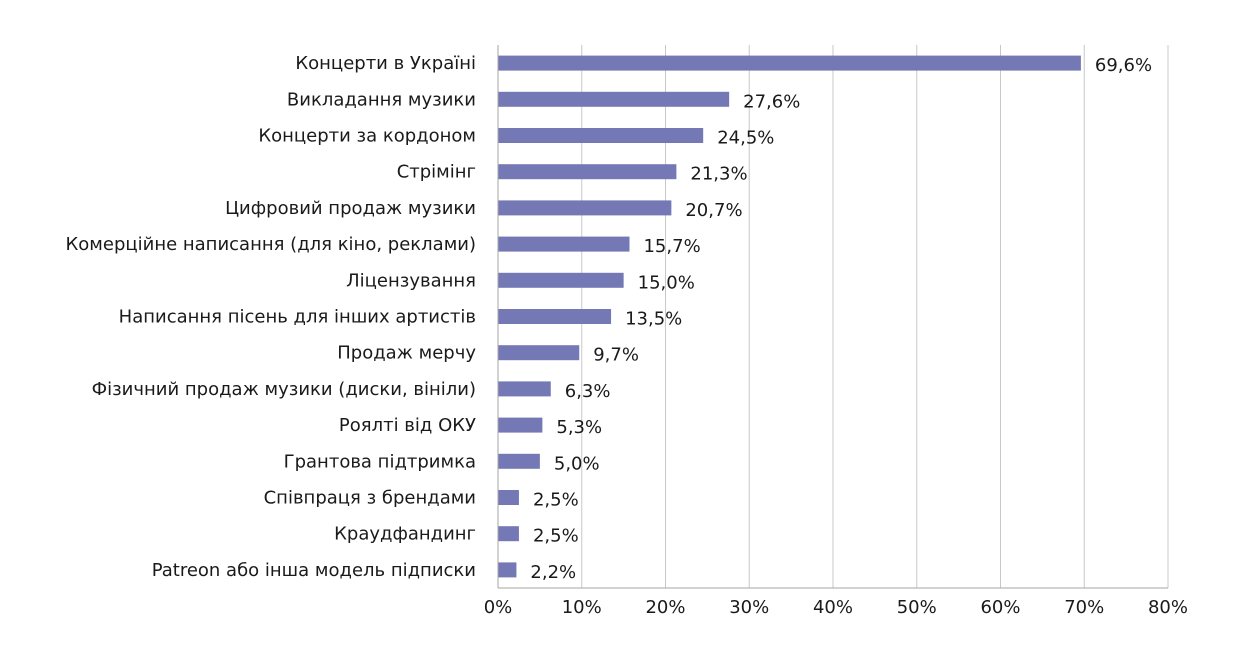 The width and height of the screenshot is (1233, 647). What do you see at coordinates (718, 174) in the screenshot?
I see `data-label: 21,3%` at bounding box center [718, 174].